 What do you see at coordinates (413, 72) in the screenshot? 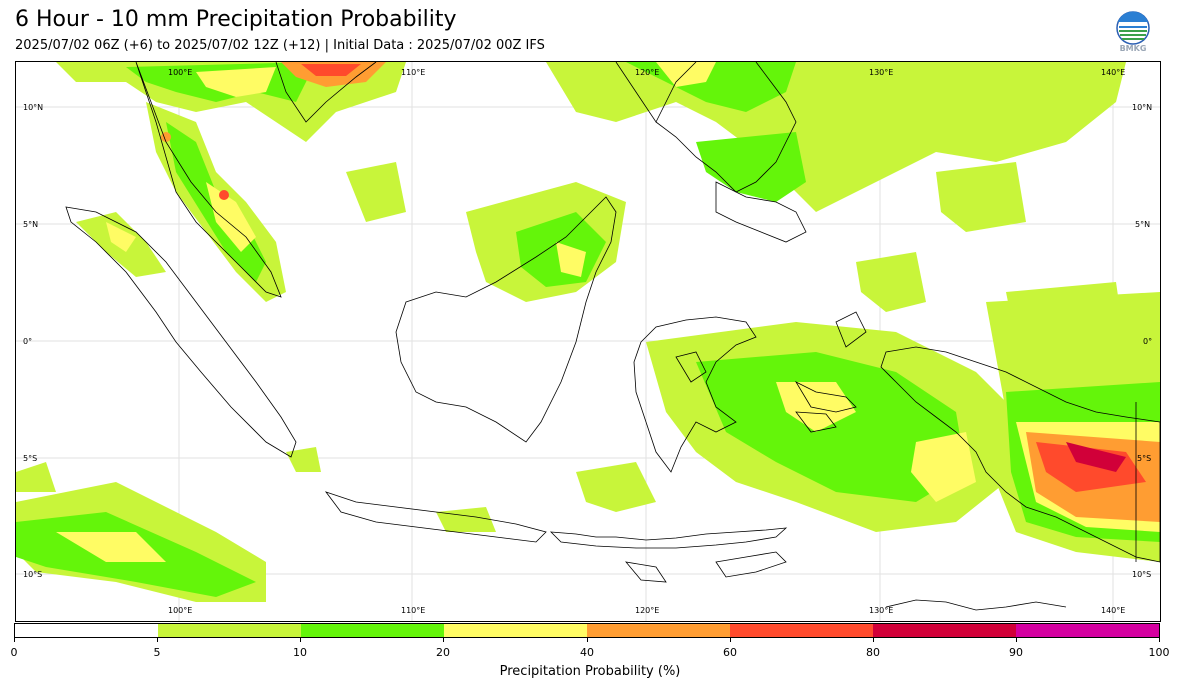
I see `lon-label-top-110: 110°E` at bounding box center [413, 72].